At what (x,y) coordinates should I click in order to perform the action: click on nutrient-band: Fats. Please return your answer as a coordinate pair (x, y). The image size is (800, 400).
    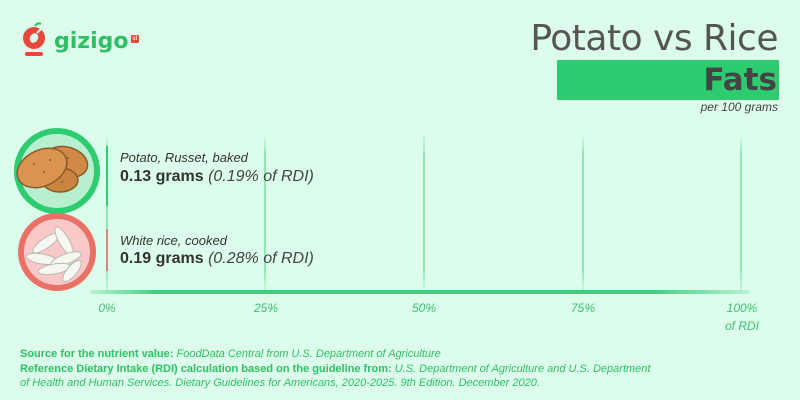
    Looking at the image, I should click on (668, 80).